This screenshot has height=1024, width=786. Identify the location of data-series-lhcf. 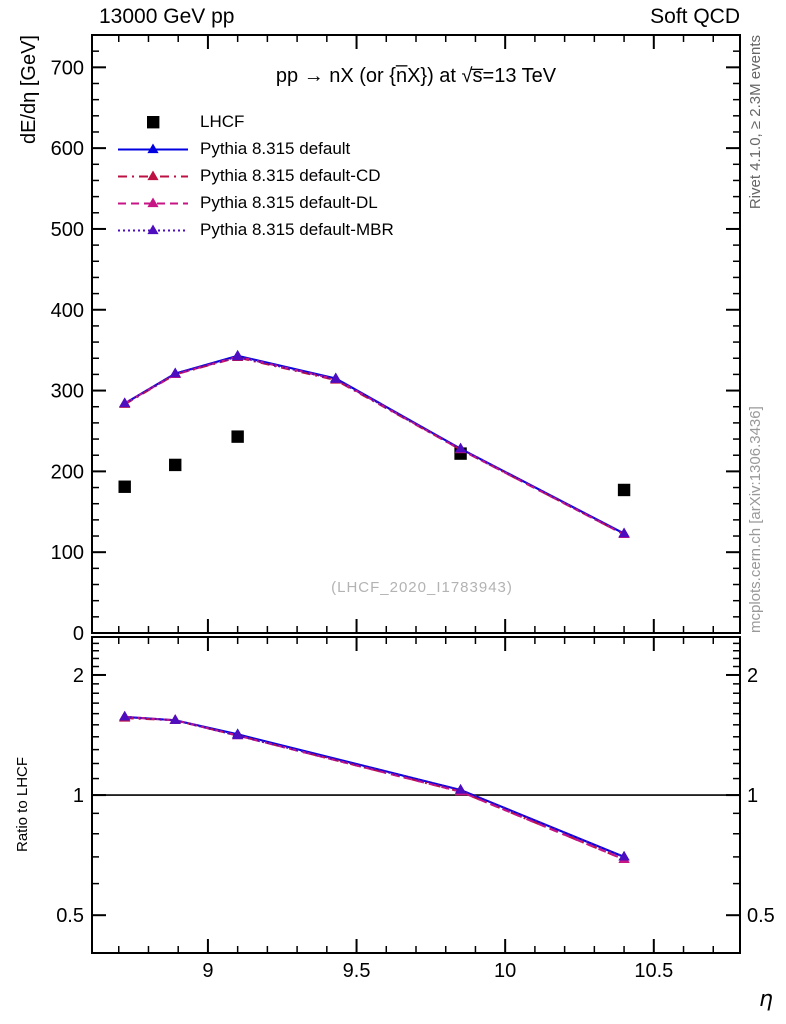
(374, 463).